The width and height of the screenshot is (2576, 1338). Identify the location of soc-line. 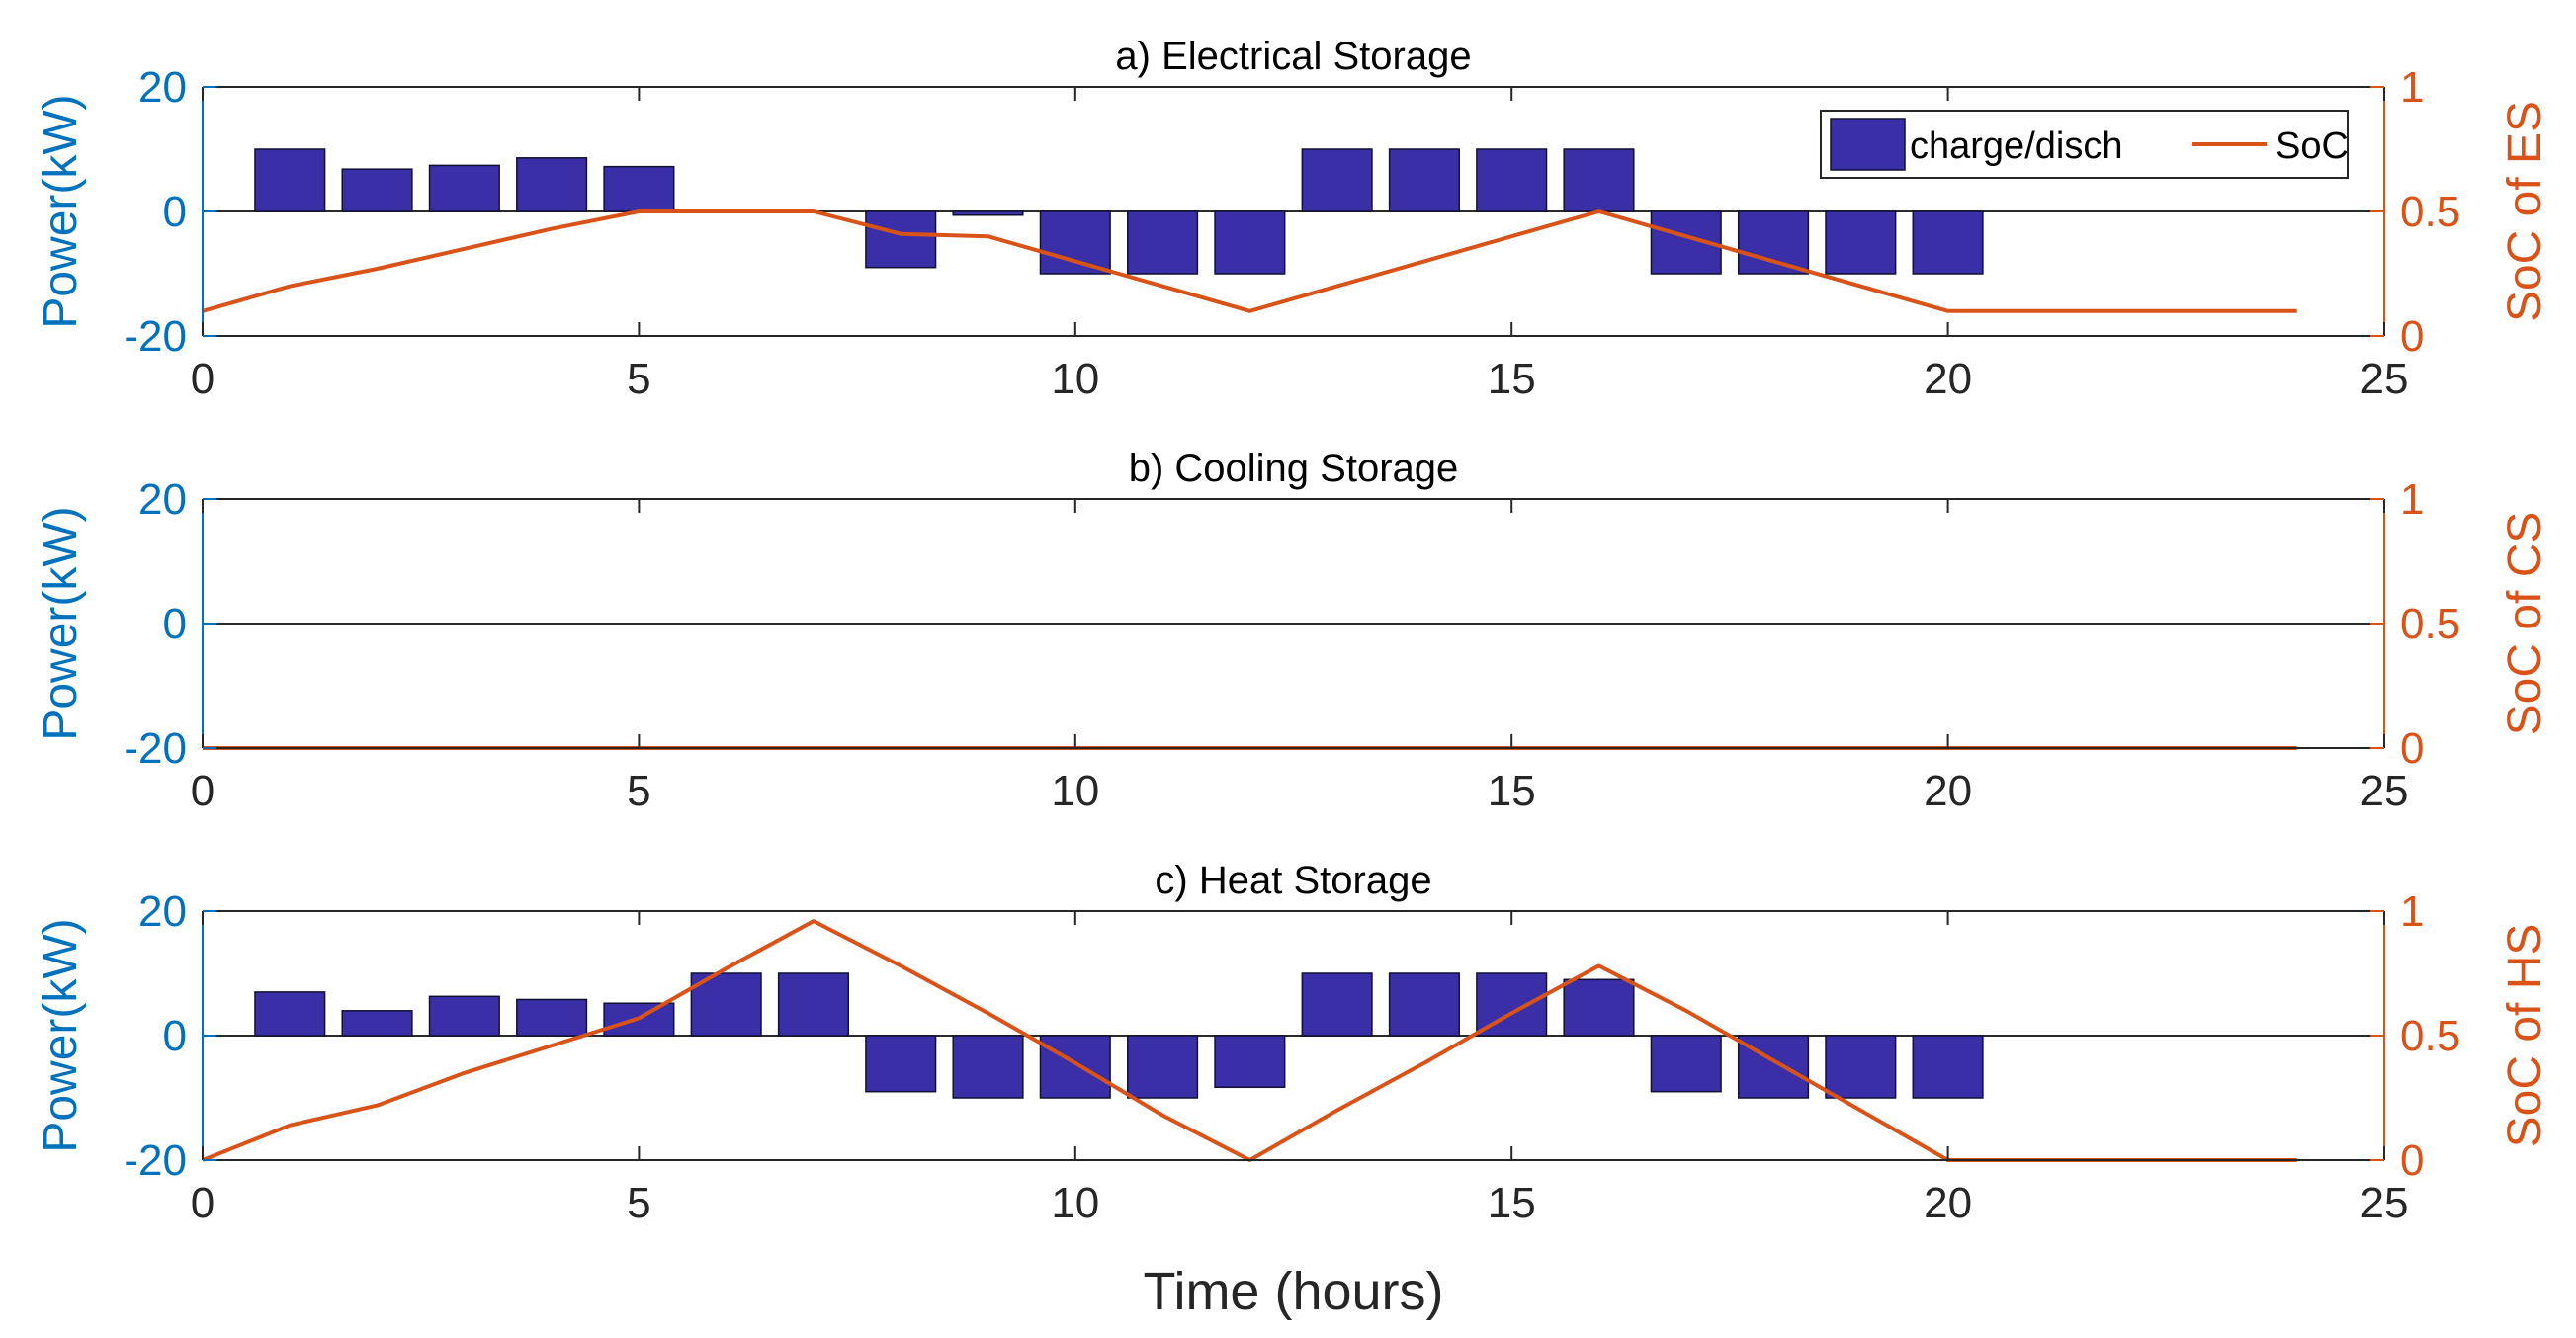
(1249, 261).